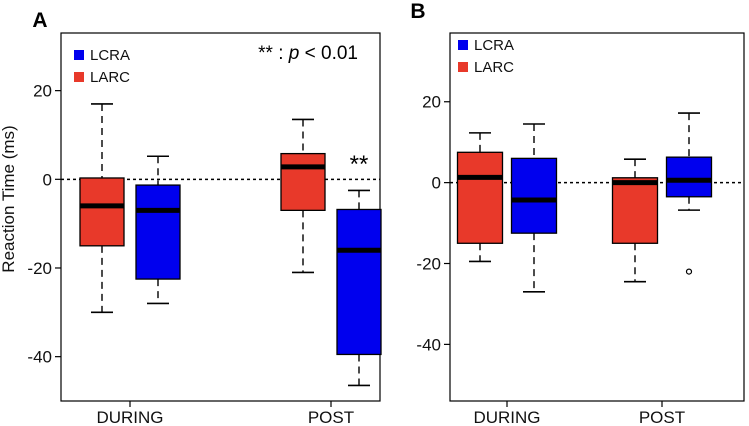 This screenshot has height=426, width=749. I want to click on note-p: p, so click(294, 53).